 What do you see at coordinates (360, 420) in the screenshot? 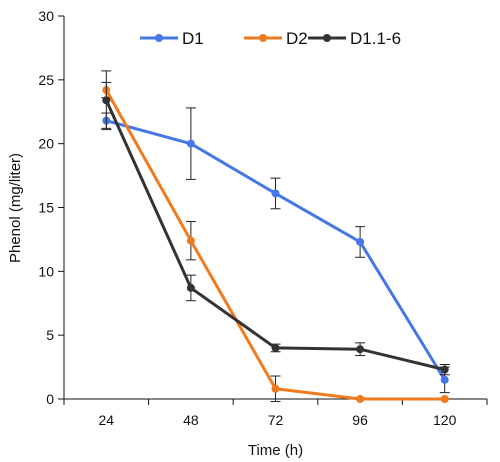
I see `x-tick-label: 96` at bounding box center [360, 420].